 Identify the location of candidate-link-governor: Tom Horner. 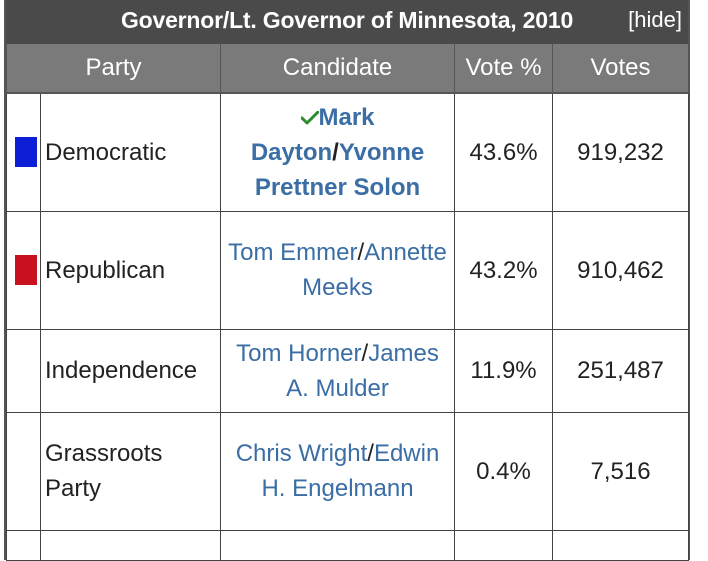
(299, 353).